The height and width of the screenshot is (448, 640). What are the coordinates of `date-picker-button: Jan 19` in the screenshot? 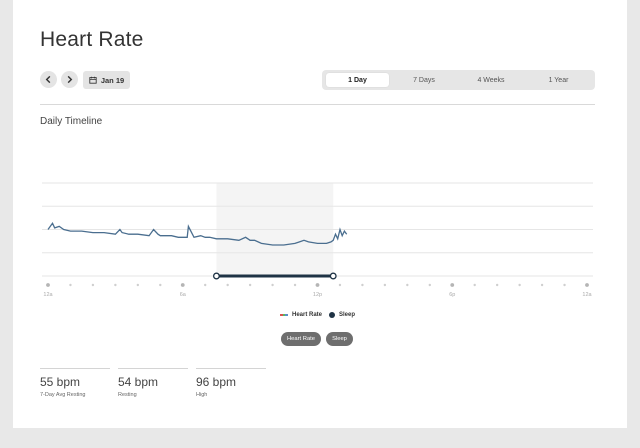 It's located at (106, 80).